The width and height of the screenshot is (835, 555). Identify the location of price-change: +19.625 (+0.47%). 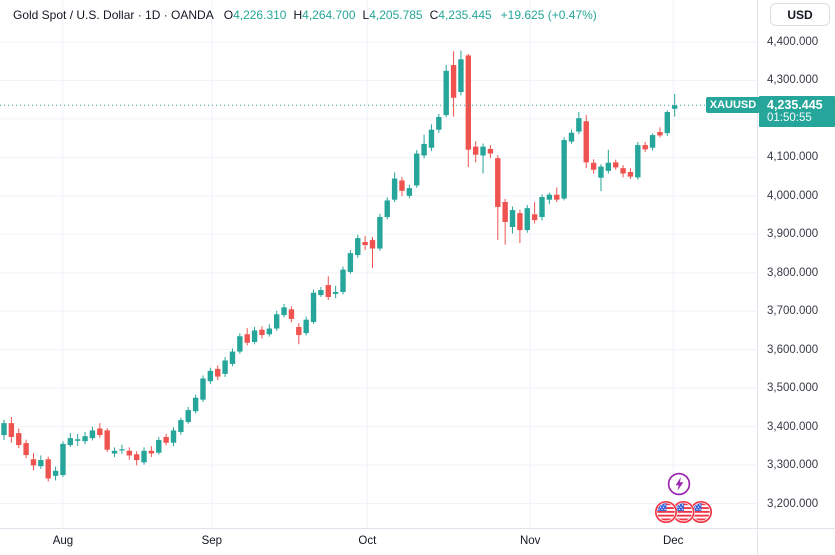
(548, 15).